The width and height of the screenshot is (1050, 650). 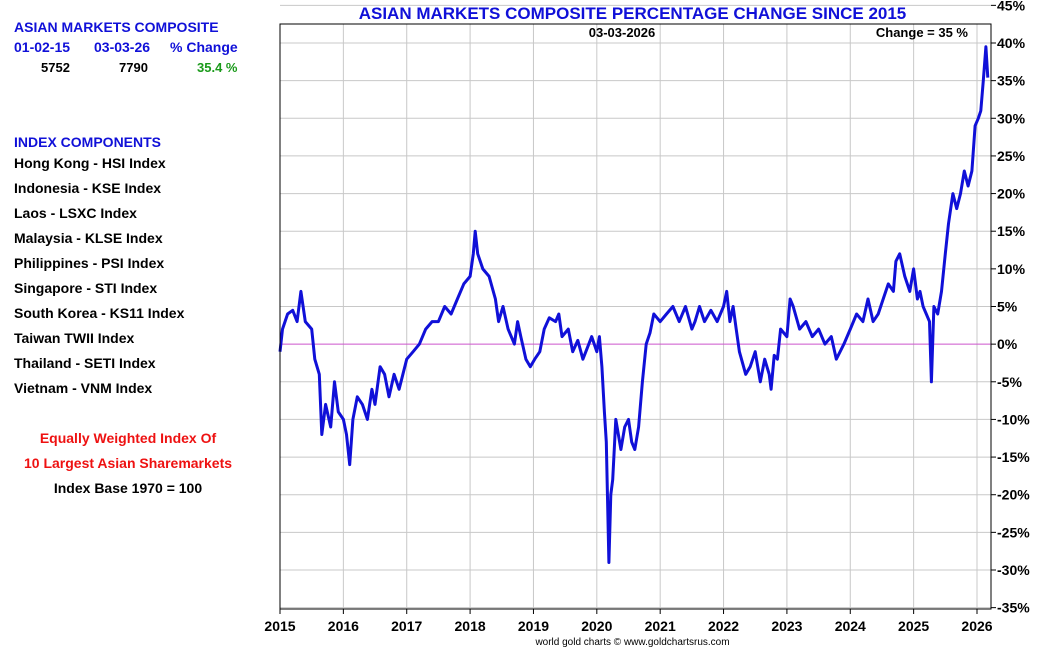 I want to click on x-tick-label: 2021, so click(x=660, y=626).